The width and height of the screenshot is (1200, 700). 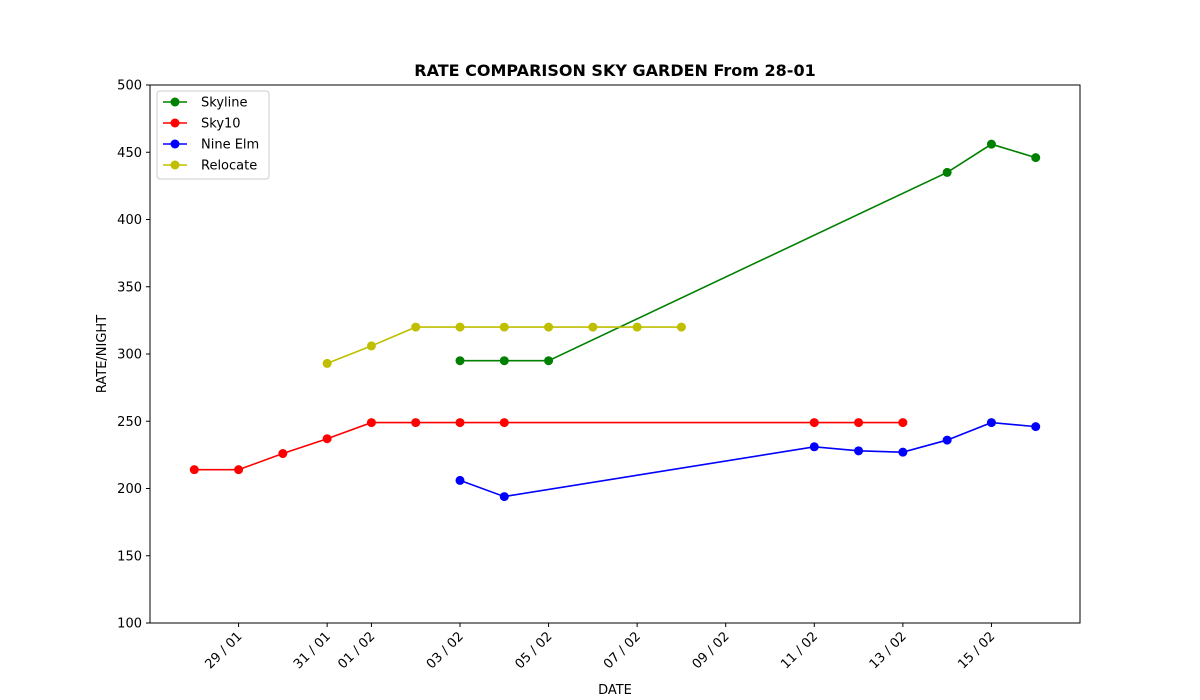 I want to click on y-axis-label: RATE/NIGHT, so click(x=102, y=354).